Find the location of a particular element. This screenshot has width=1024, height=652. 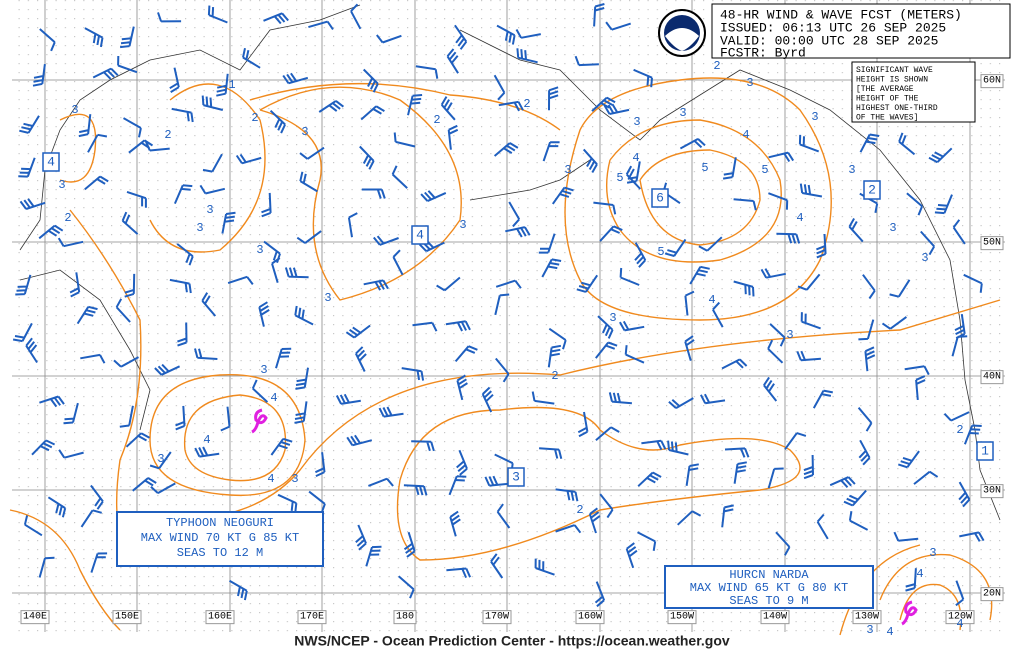

storm-name: HURCN NARDA is located at coordinates (769, 575).